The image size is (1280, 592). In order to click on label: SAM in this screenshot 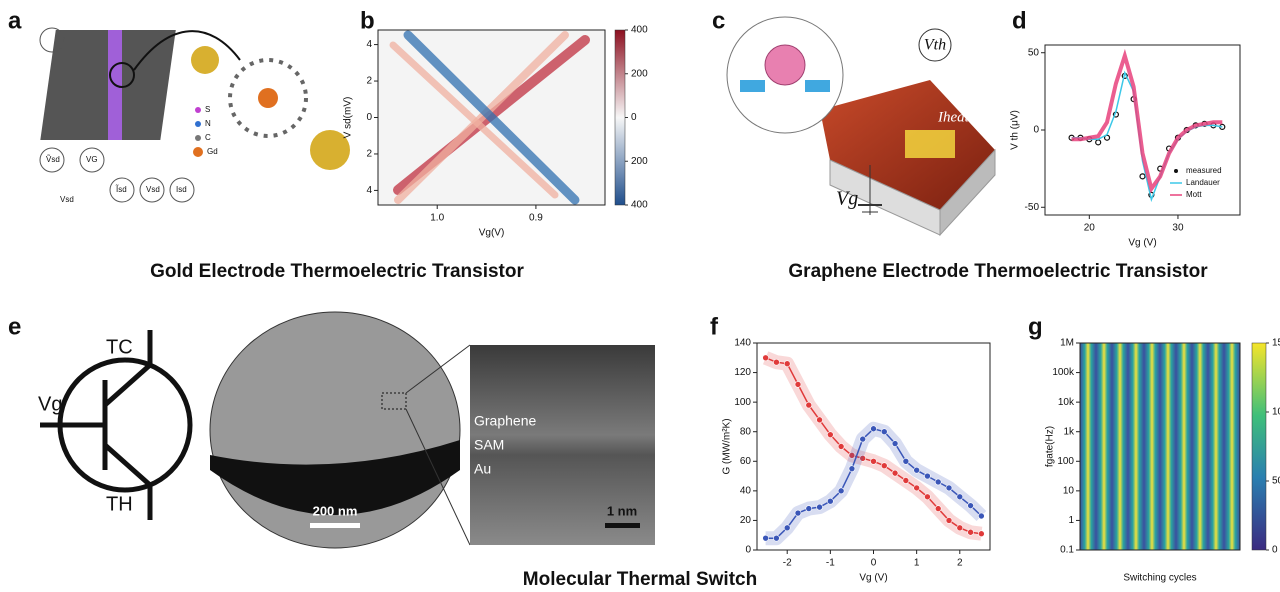, I will do `click(489, 445)`.